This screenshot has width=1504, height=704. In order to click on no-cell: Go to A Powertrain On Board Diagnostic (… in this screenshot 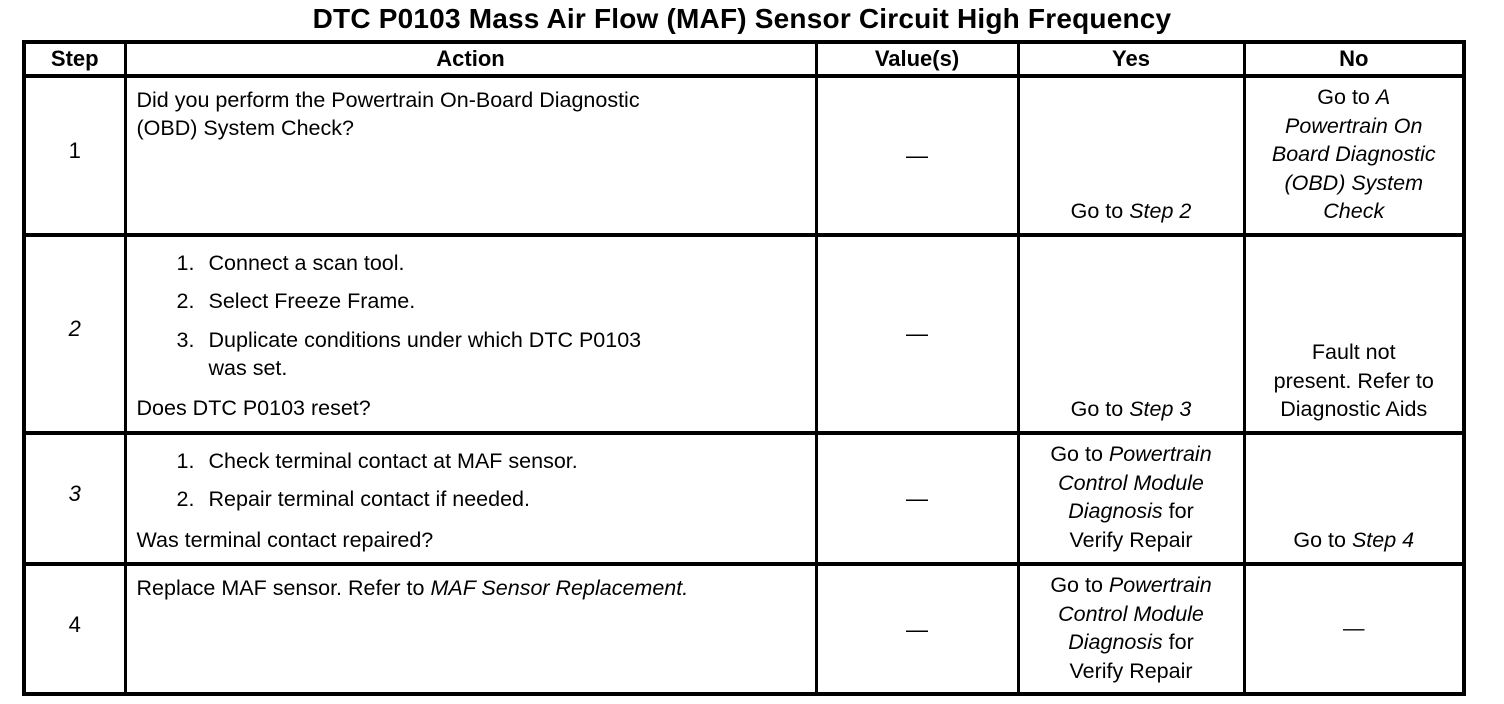, I will do `click(1354, 155)`.